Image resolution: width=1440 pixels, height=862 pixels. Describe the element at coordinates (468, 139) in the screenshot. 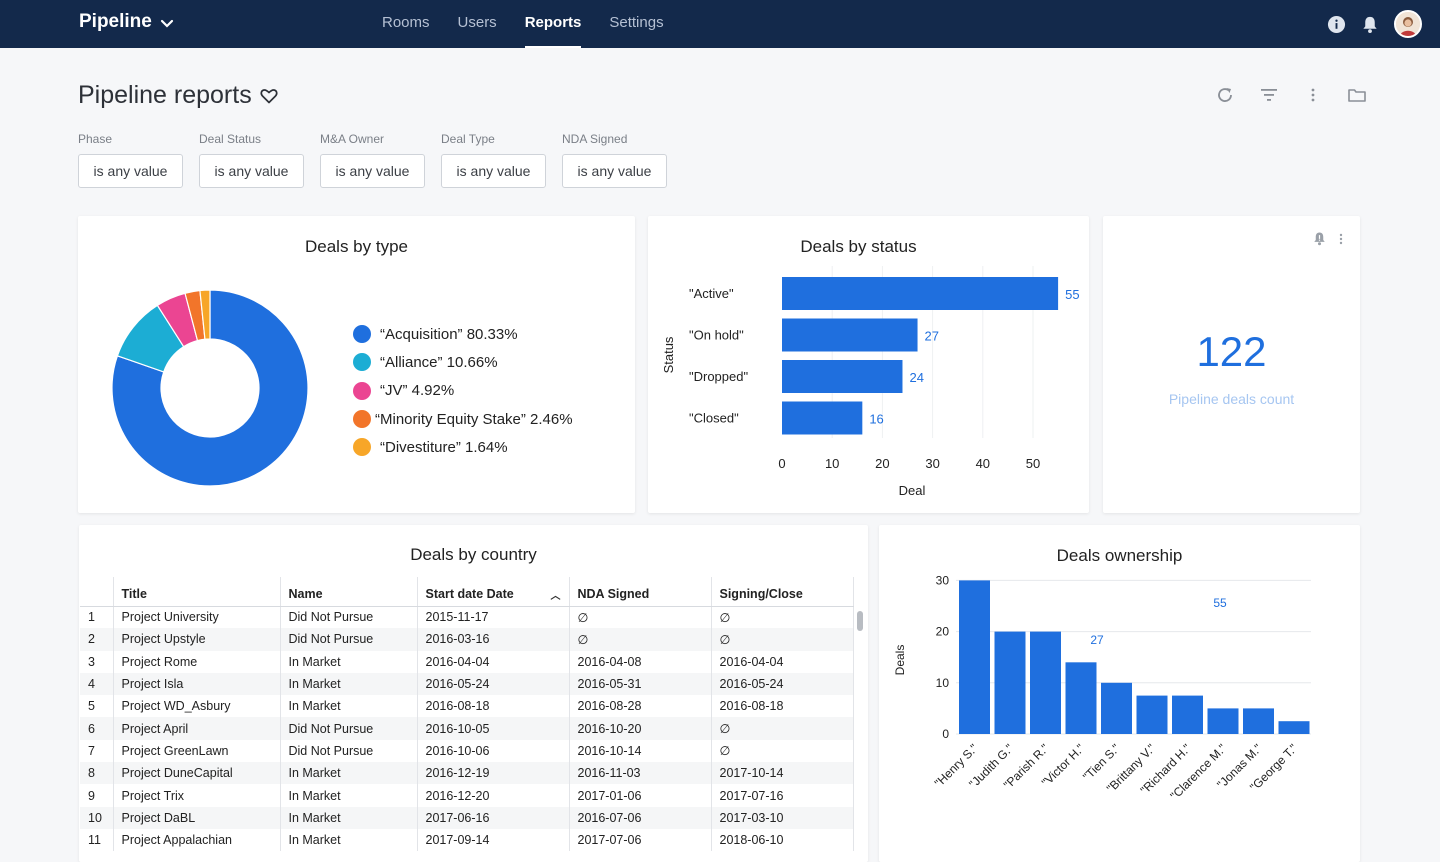

I see `filter-label: Deal Type` at that location.